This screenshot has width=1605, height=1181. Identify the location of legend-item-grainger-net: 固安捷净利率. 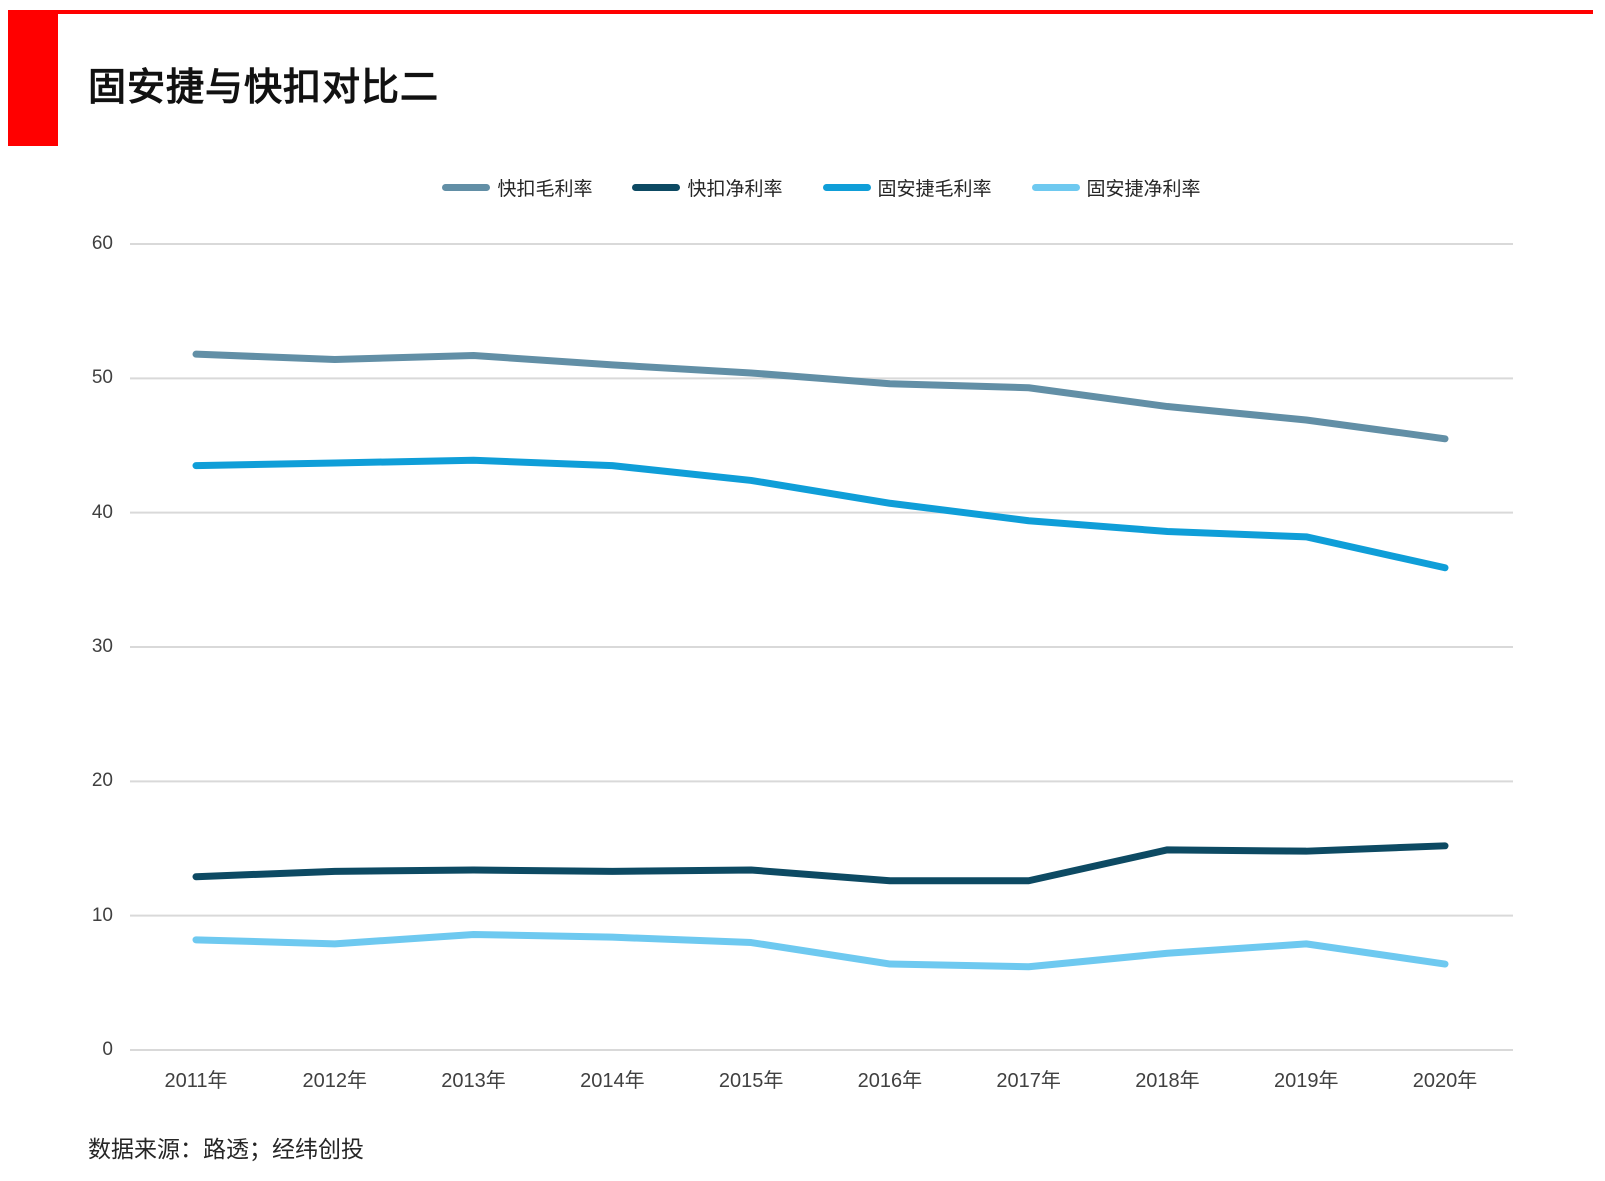
(1116, 187).